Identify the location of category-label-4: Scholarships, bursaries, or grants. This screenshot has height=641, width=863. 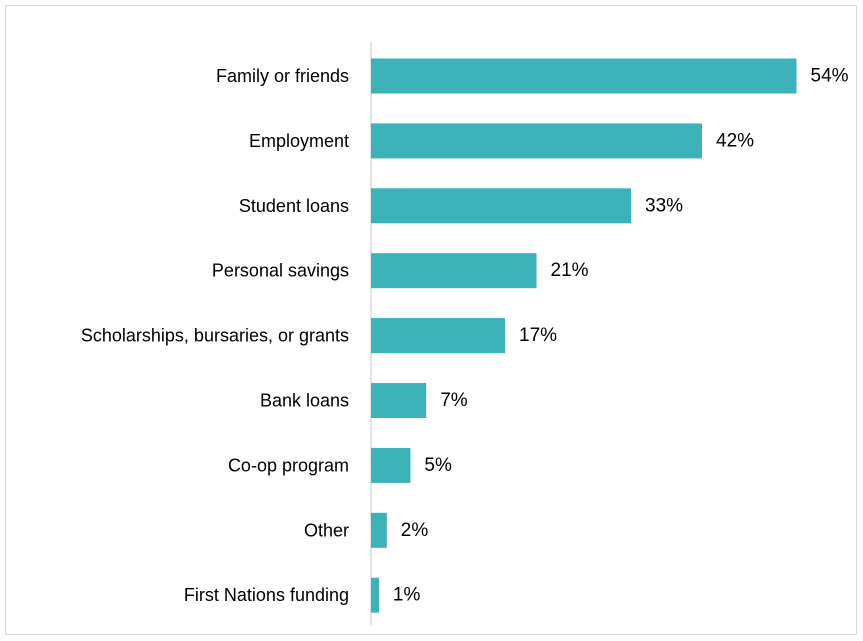
(215, 336).